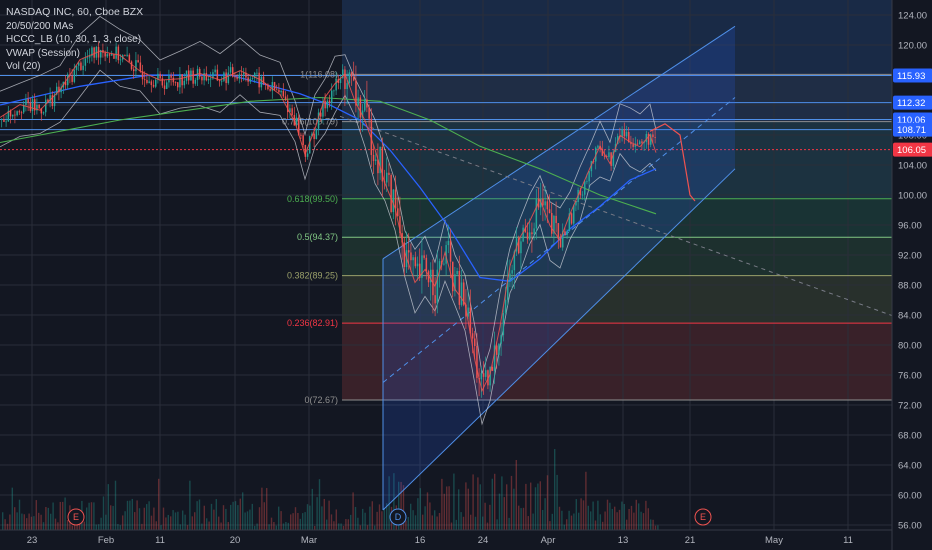 Image resolution: width=932 pixels, height=550 pixels. What do you see at coordinates (32, 540) in the screenshot?
I see `x-tick-label: 23` at bounding box center [32, 540].